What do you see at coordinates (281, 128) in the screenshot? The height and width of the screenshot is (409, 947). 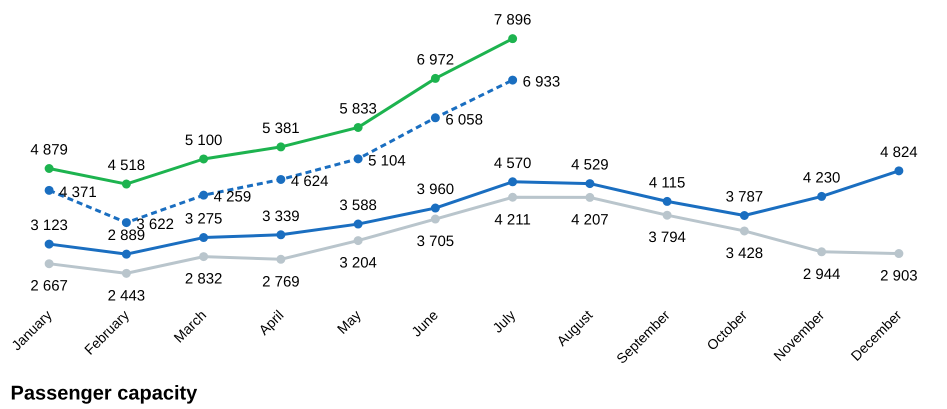 I see `data-label: 5 381` at bounding box center [281, 128].